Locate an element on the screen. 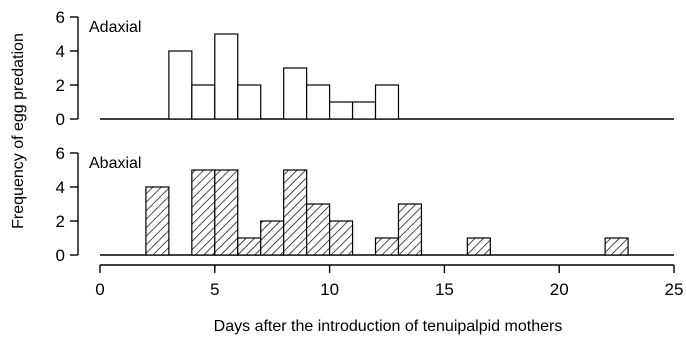  x-tick-label: 20 is located at coordinates (559, 289).